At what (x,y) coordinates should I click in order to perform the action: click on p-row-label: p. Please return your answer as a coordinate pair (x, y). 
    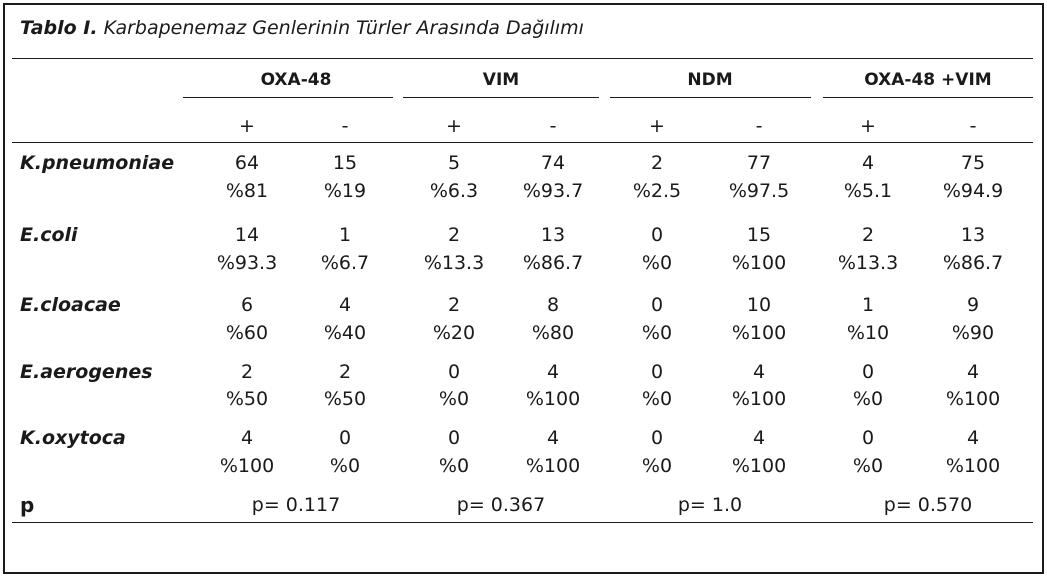
    Looking at the image, I should click on (27, 505).